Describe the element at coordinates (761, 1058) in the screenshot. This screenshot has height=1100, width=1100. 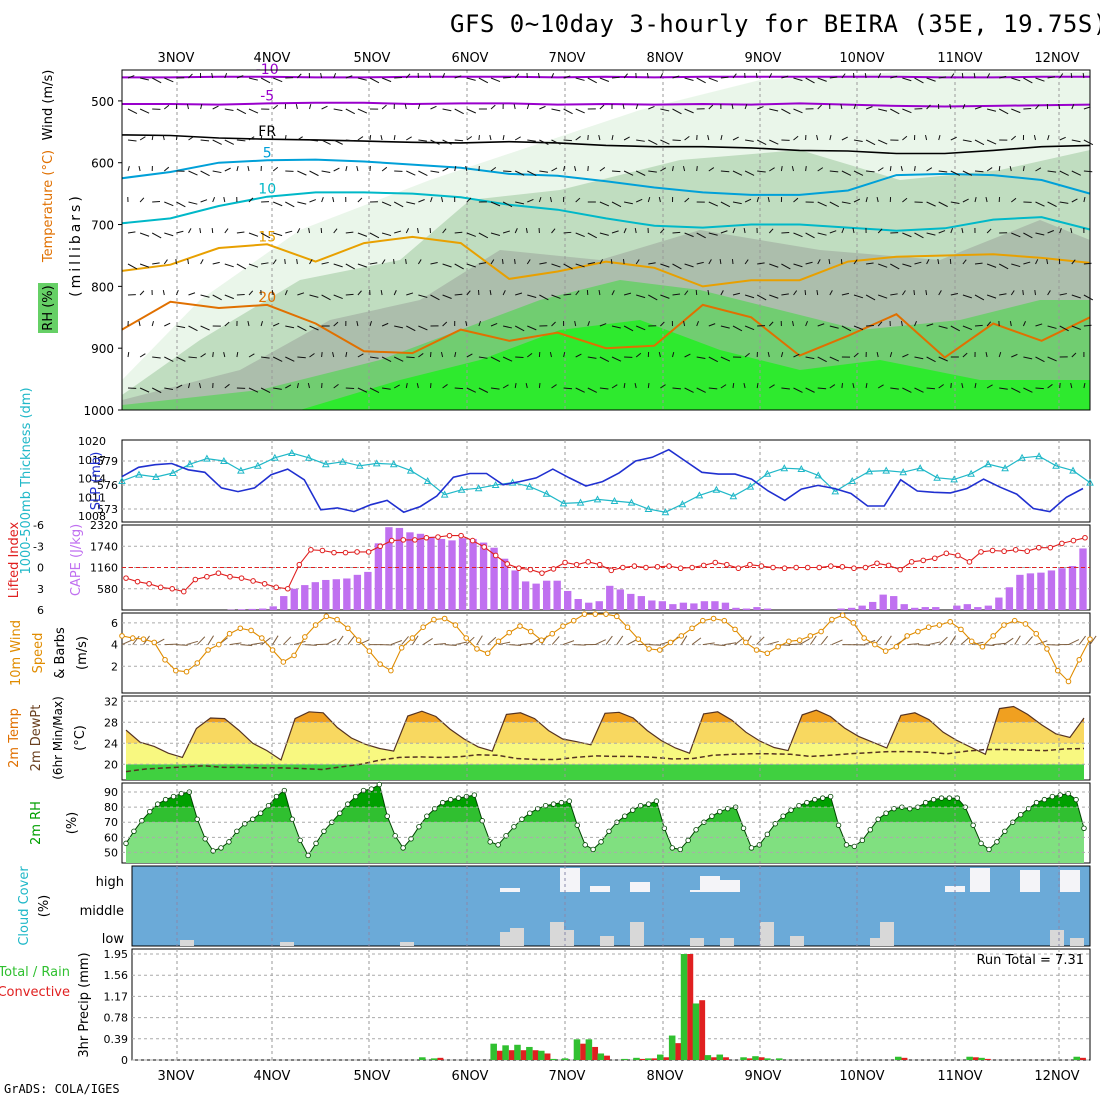
I see `precip-conv-bar` at that location.